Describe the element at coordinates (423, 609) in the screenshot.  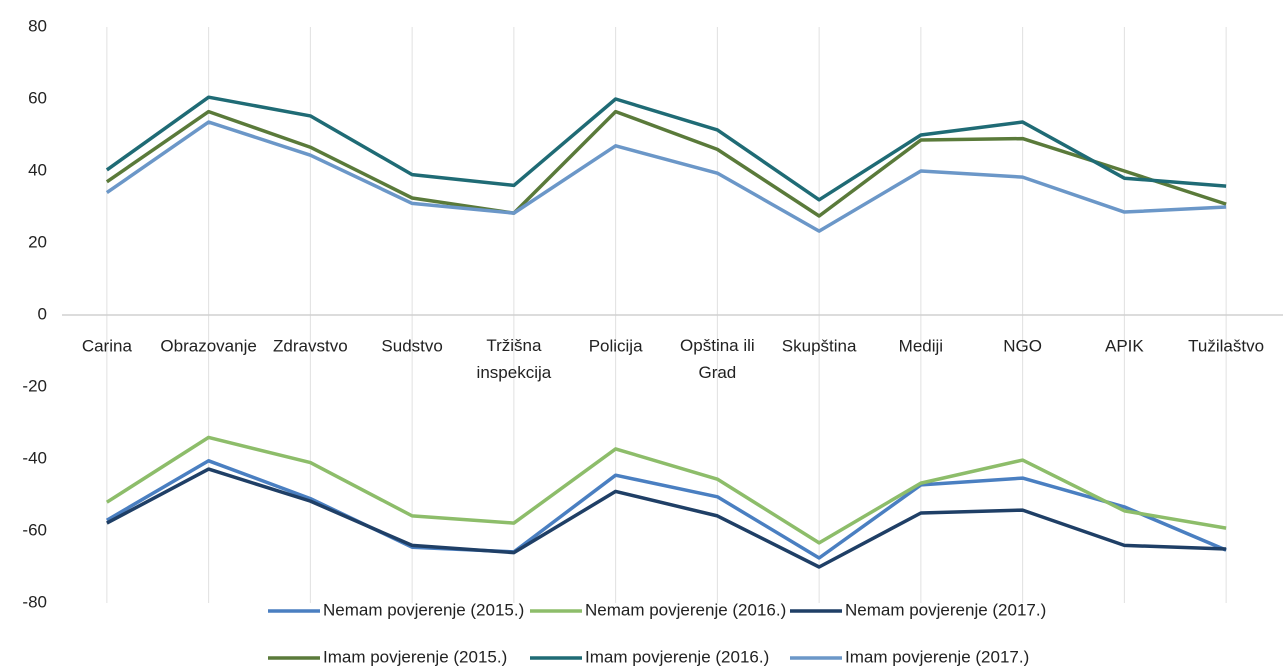
I see `legend-label: Nemam povjerenje (2015.)` at that location.